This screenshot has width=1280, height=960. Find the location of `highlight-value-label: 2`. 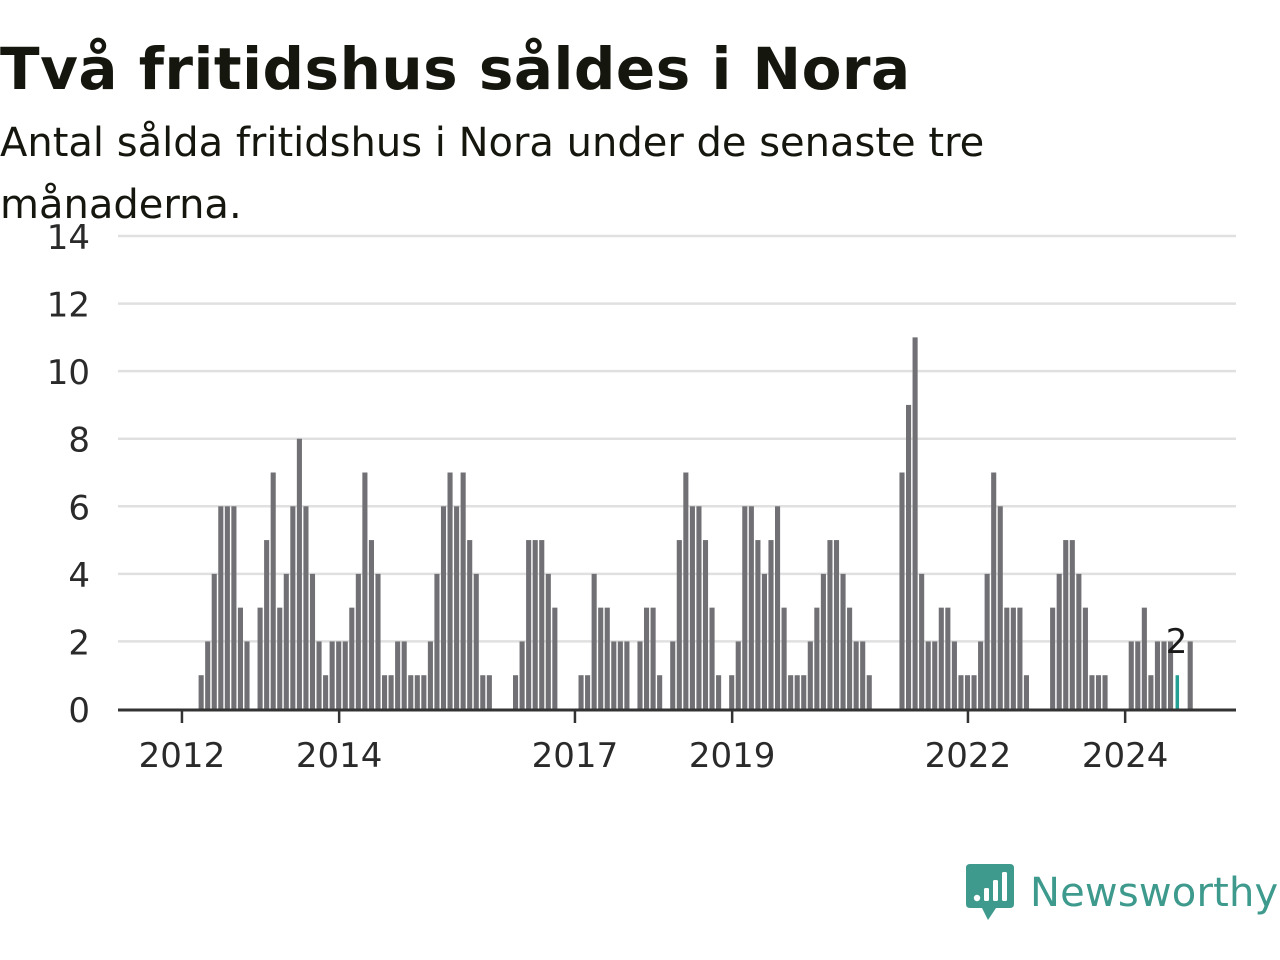

highlight-value-label: 2 is located at coordinates (1177, 642).